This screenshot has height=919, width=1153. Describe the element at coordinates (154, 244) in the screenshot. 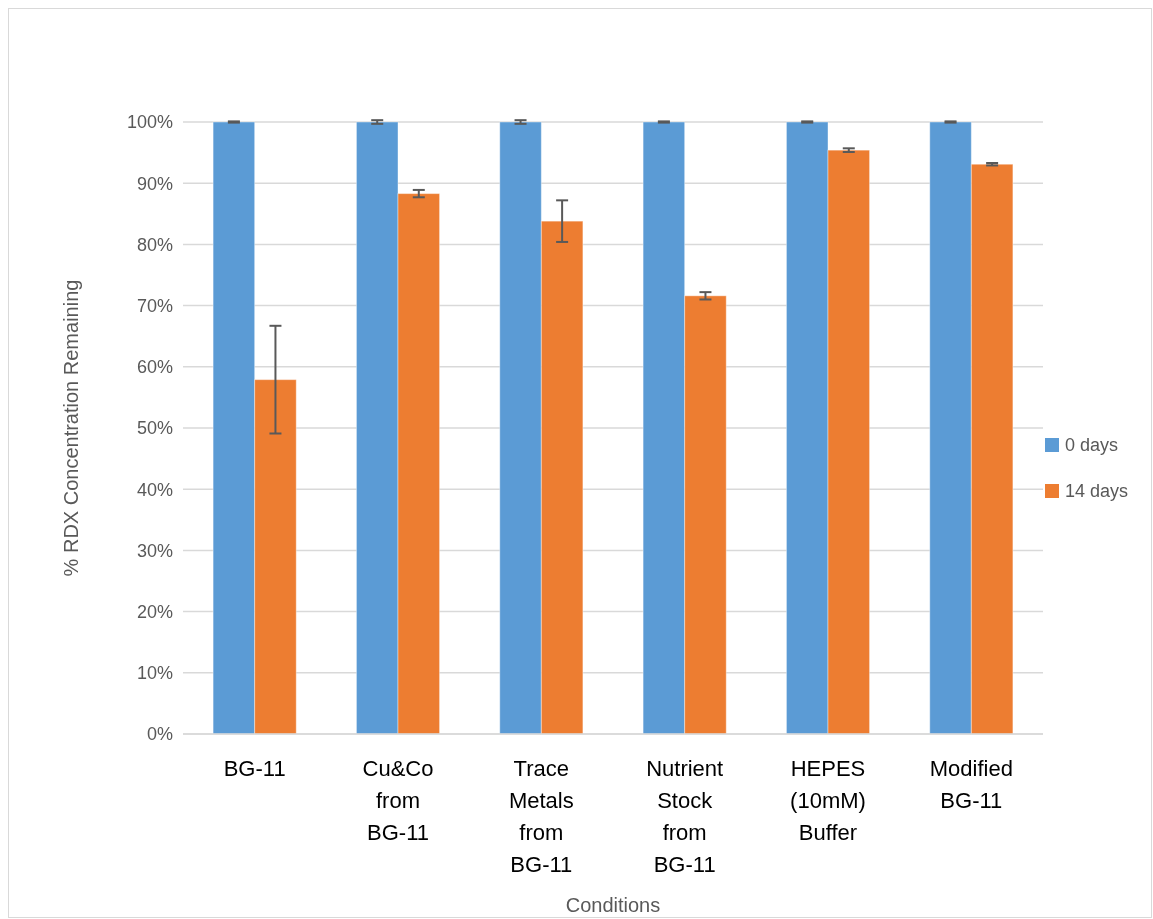

I see `y-tick-label: 80%` at that location.